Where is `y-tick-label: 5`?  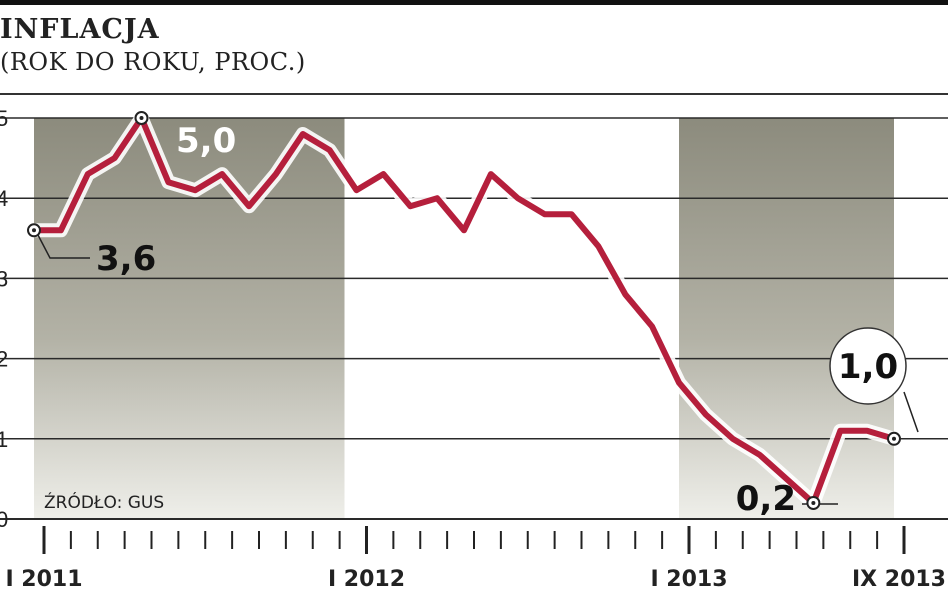 y-tick-label: 5 is located at coordinates (4, 118).